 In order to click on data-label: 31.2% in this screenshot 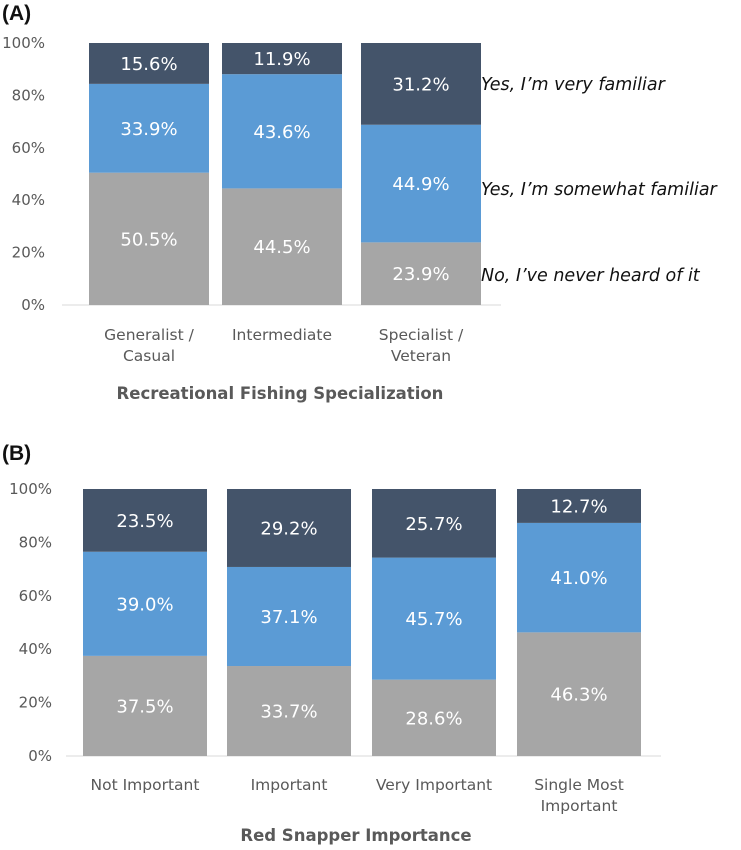, I will do `click(420, 84)`.